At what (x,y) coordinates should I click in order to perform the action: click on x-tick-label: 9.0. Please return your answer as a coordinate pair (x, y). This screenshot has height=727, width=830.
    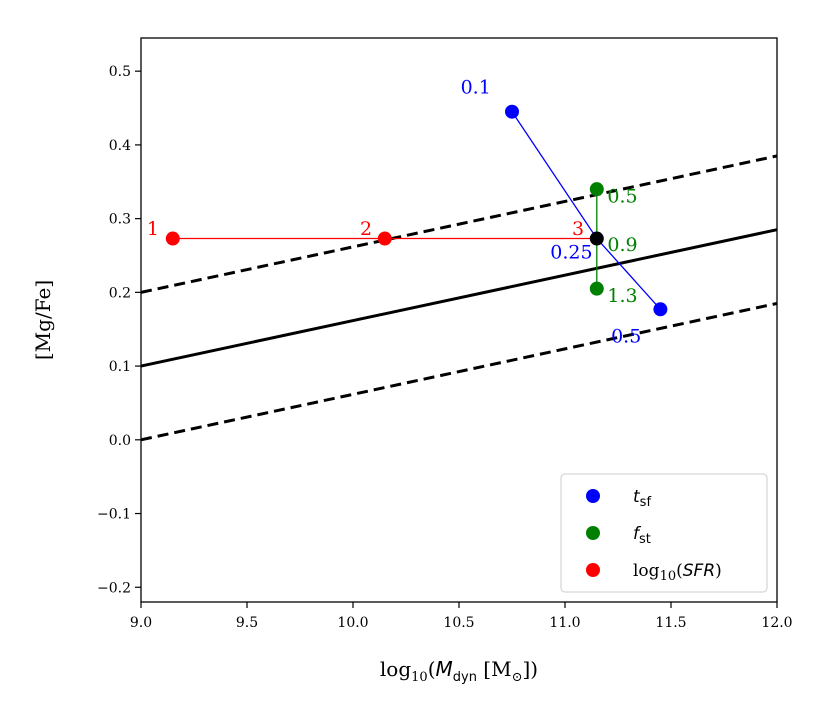
    Looking at the image, I should click on (141, 623).